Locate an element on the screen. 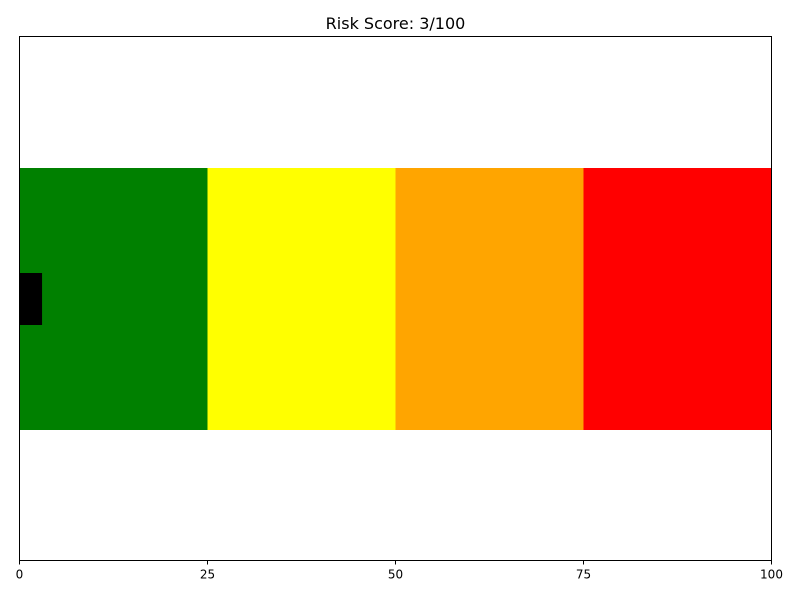 This screenshot has width=800, height=604. x-axis-ticks: 0 25 50 75 100 is located at coordinates (399, 571).